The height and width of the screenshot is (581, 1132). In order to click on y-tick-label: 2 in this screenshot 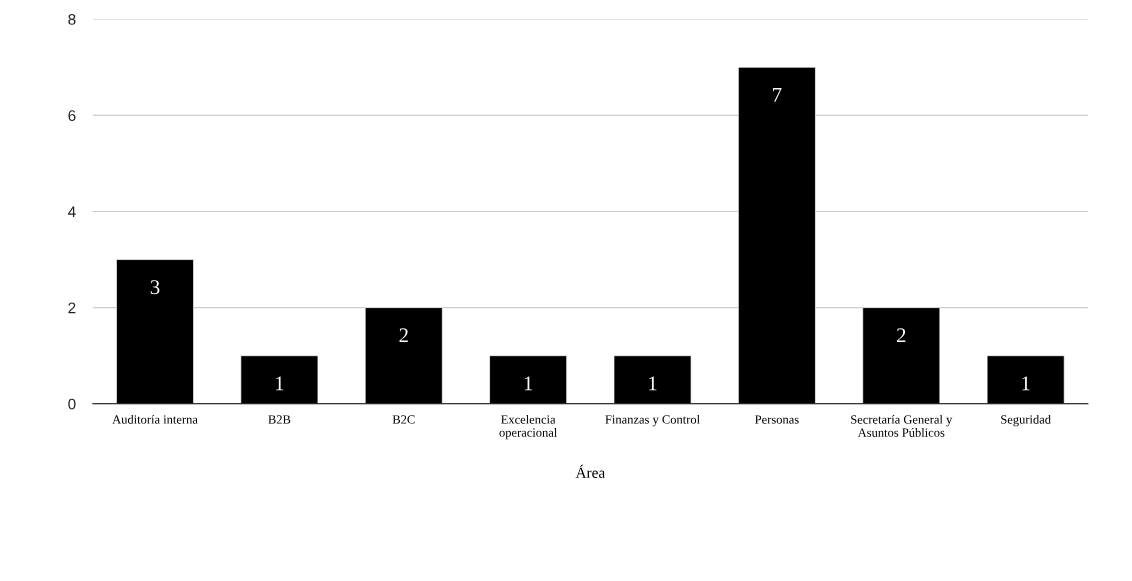, I will do `click(72, 308)`.